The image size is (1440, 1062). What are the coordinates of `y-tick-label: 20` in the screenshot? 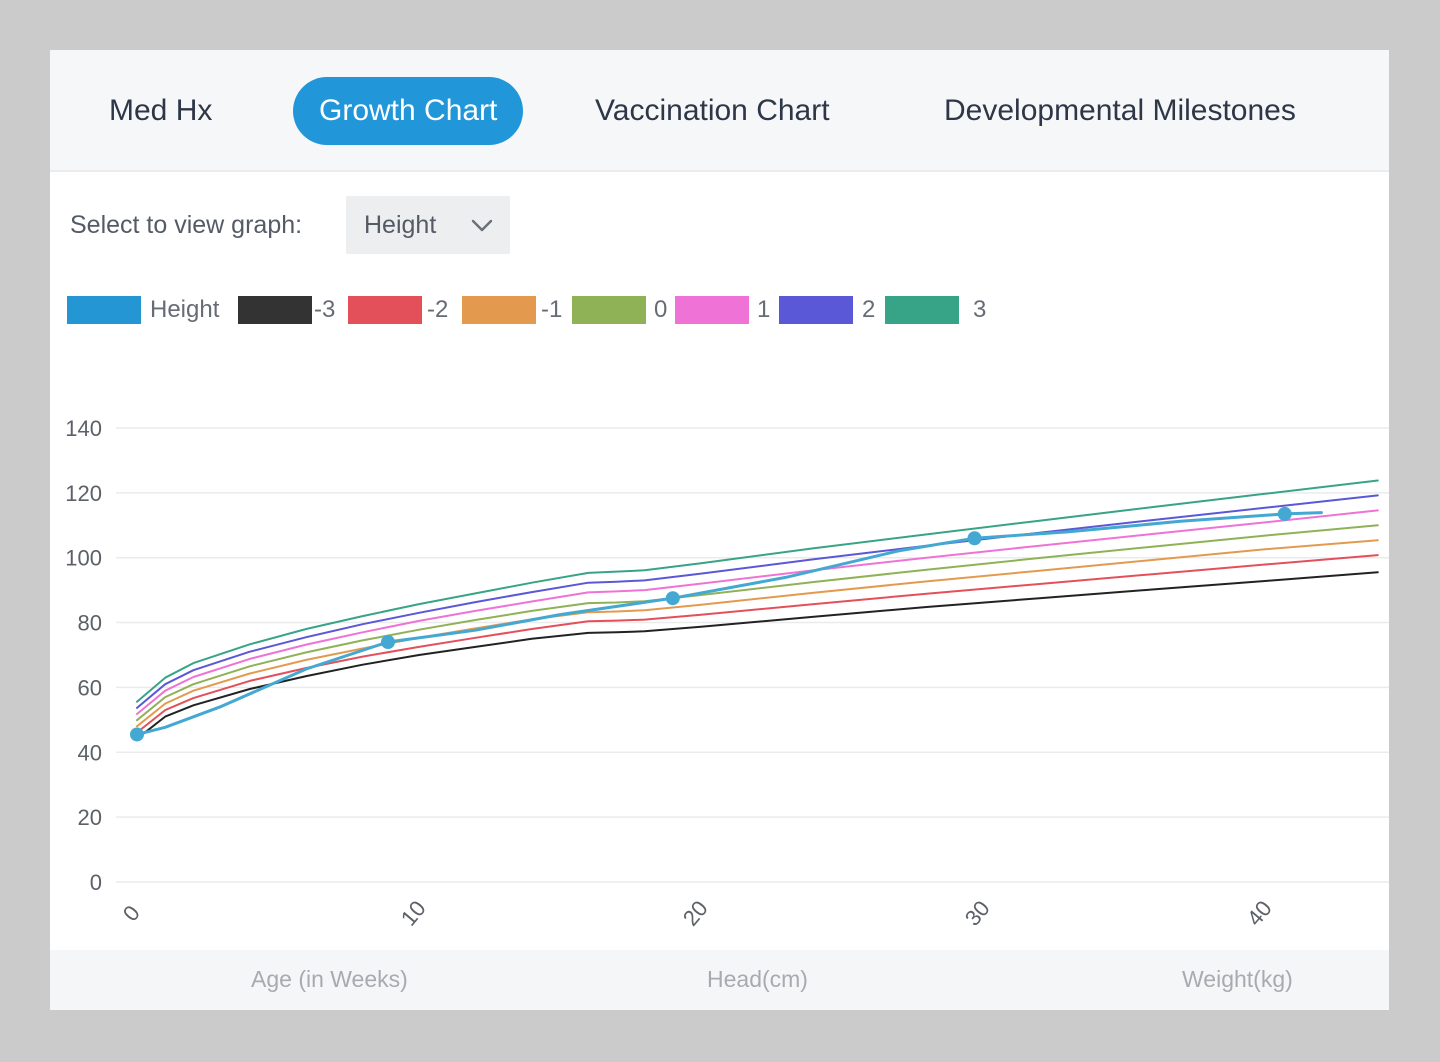 It's located at (90, 817).